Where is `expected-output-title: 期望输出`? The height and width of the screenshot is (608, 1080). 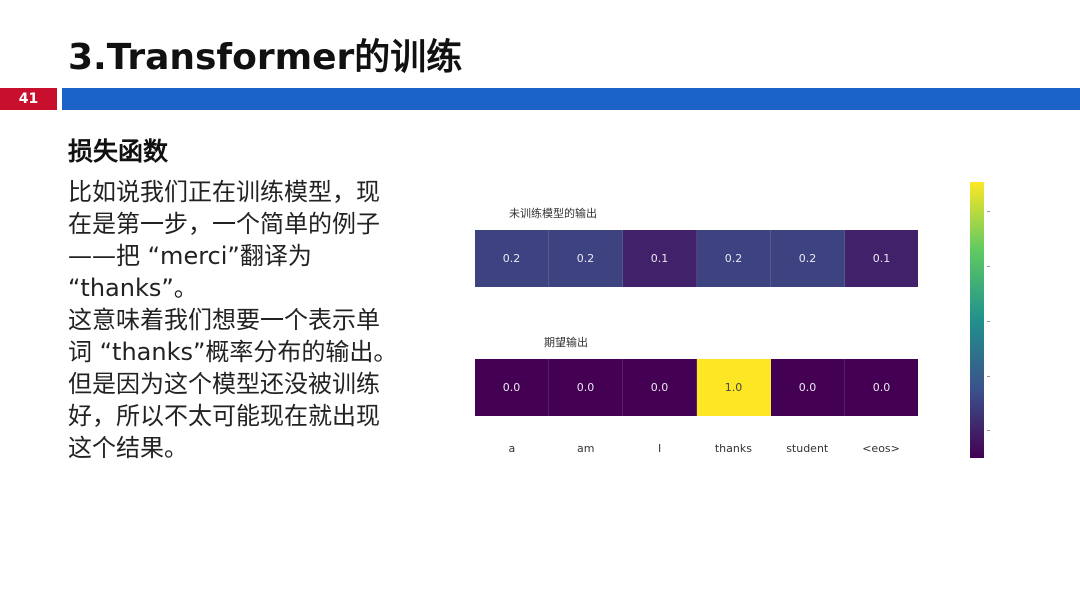
expected-output-title: 期望输出 is located at coordinates (566, 342).